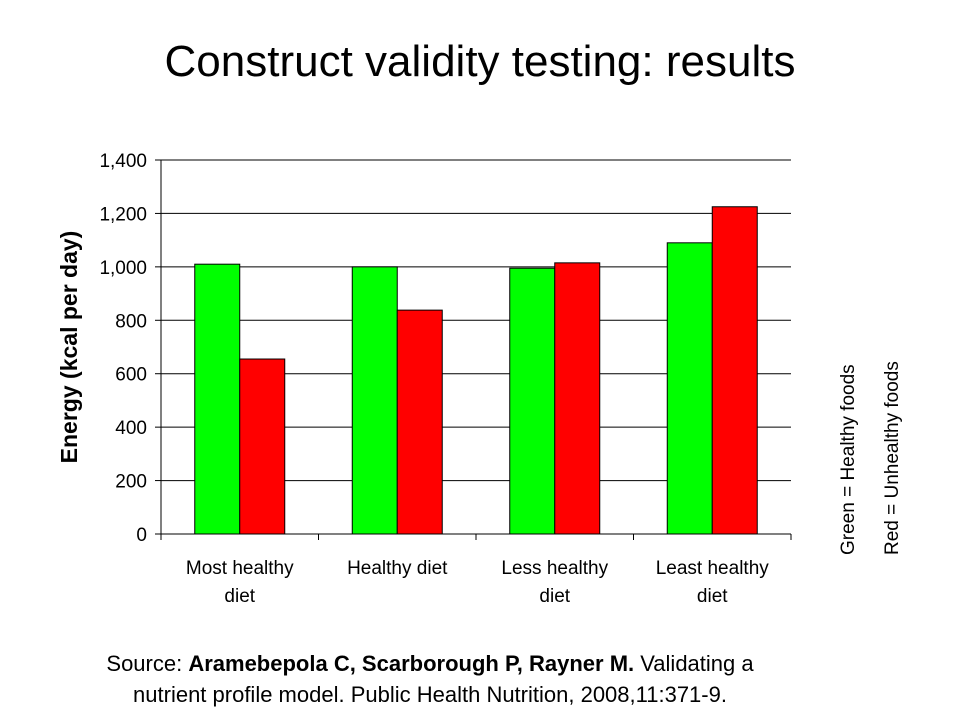 This screenshot has width=960, height=720. I want to click on y-tick-label: 0, so click(141, 535).